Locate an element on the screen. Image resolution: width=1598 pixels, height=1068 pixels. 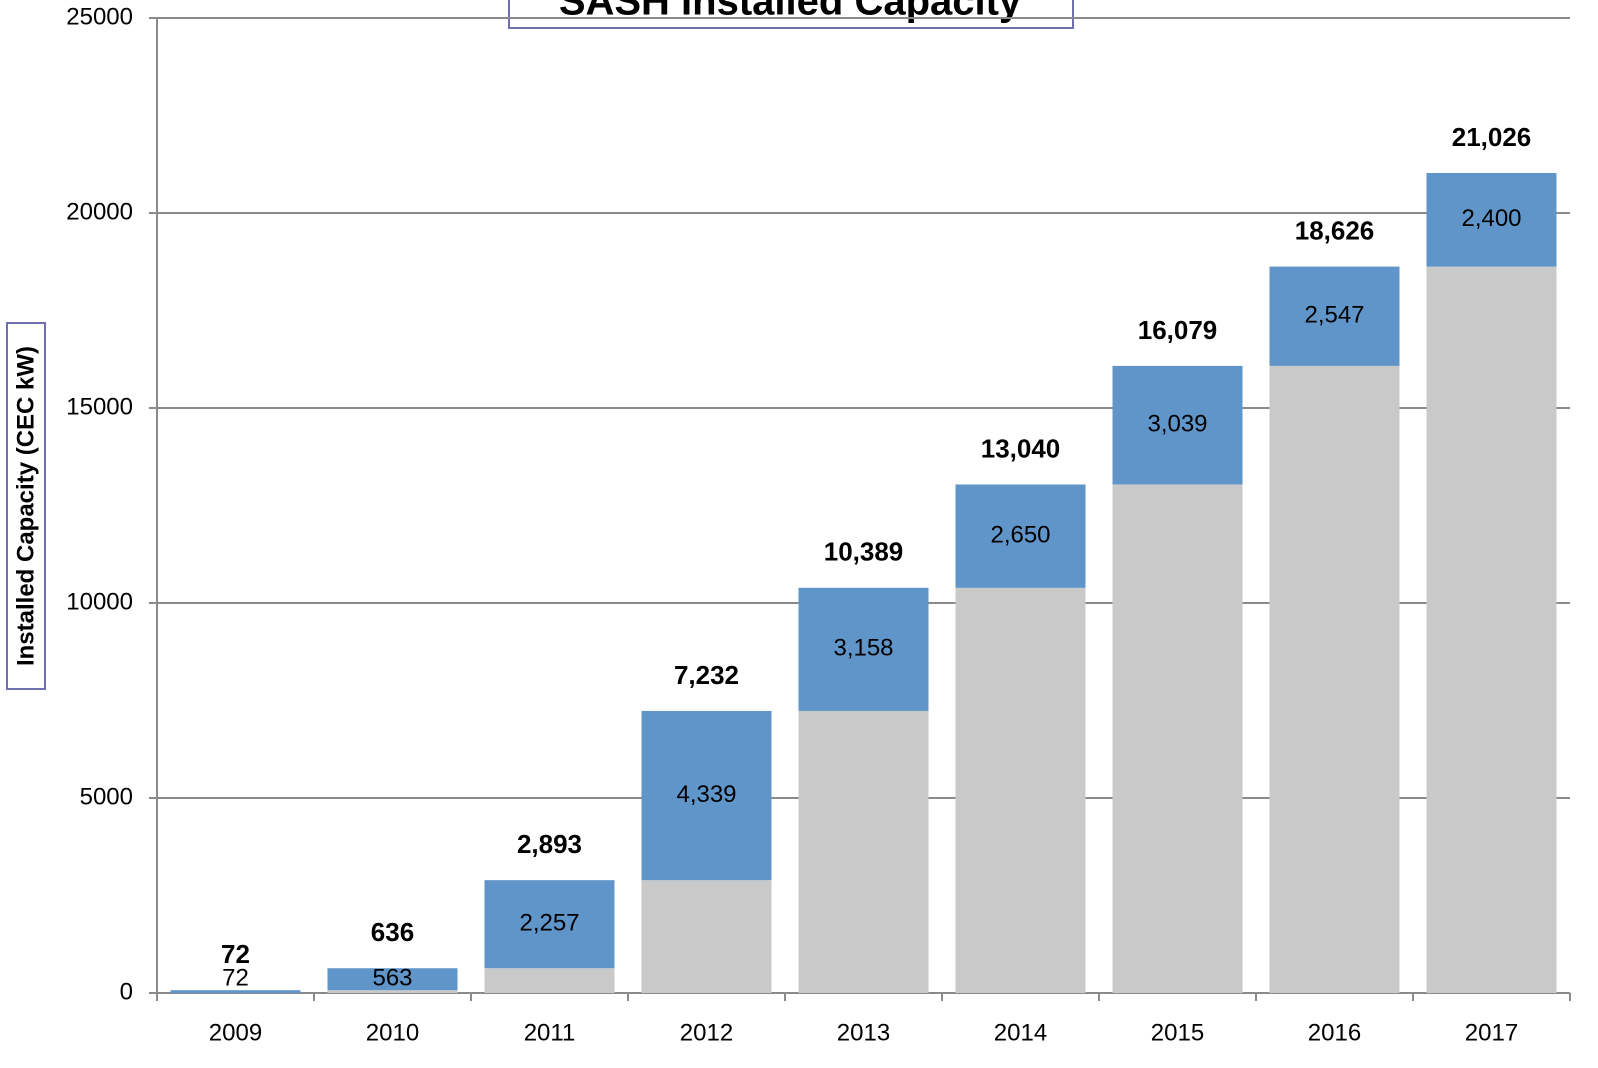
segment-label: 2,400 is located at coordinates (1491, 218).